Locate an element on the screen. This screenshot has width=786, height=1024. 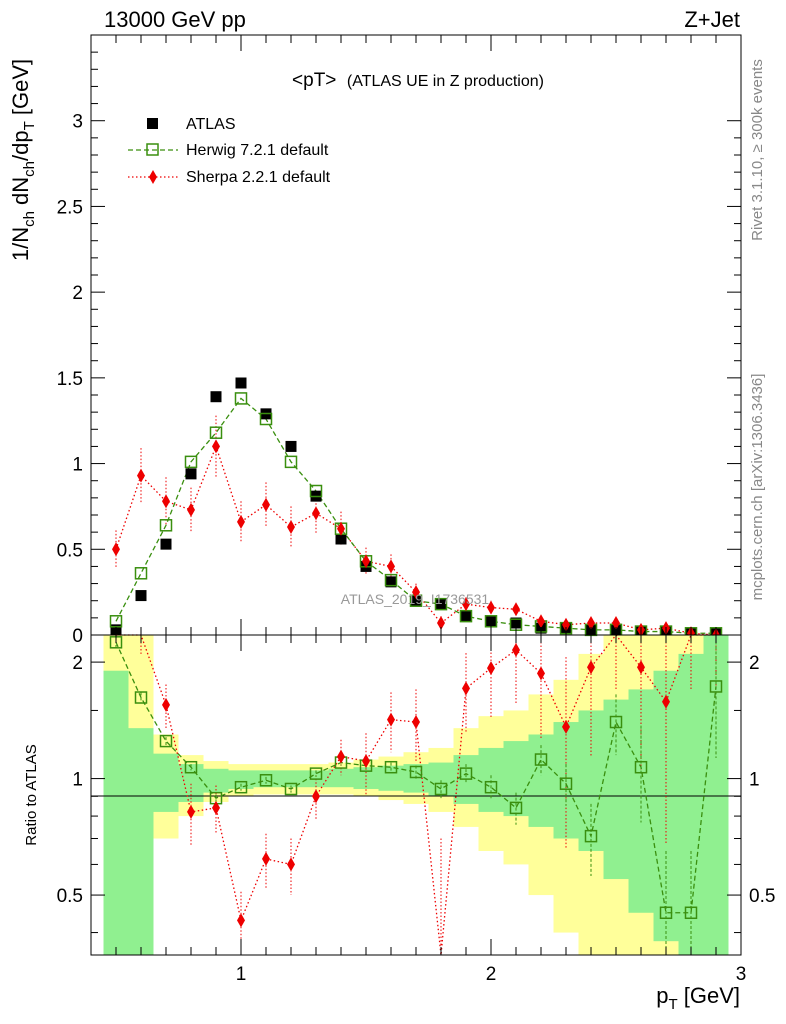
legend-marker-herwig is located at coordinates (152, 149).